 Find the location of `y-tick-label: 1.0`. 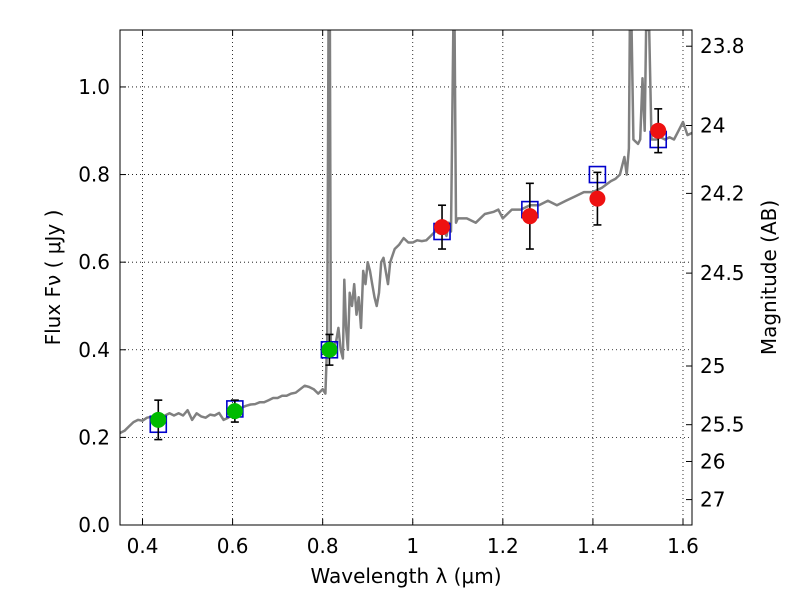

y-tick-label: 1.0 is located at coordinates (94, 87).